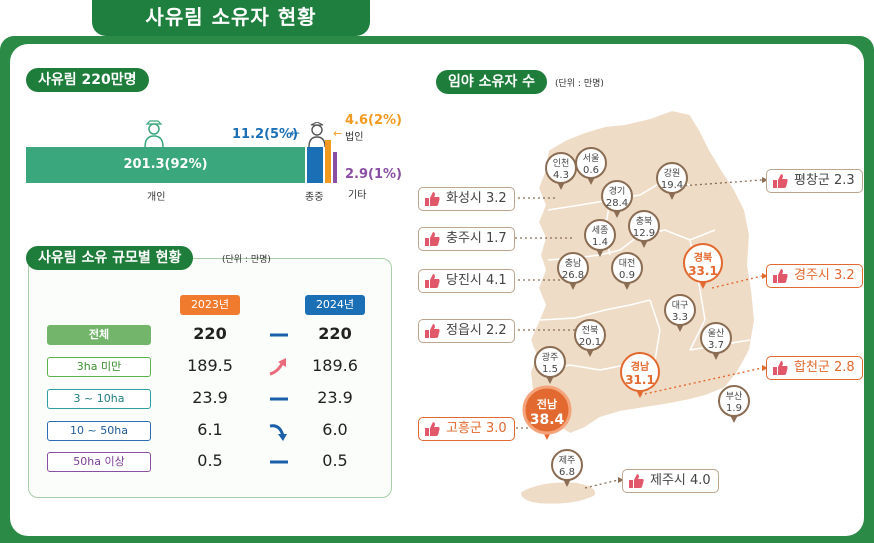  Describe the element at coordinates (99, 462) in the screenshot. I see `table-row-label: 50ha 이상` at that location.